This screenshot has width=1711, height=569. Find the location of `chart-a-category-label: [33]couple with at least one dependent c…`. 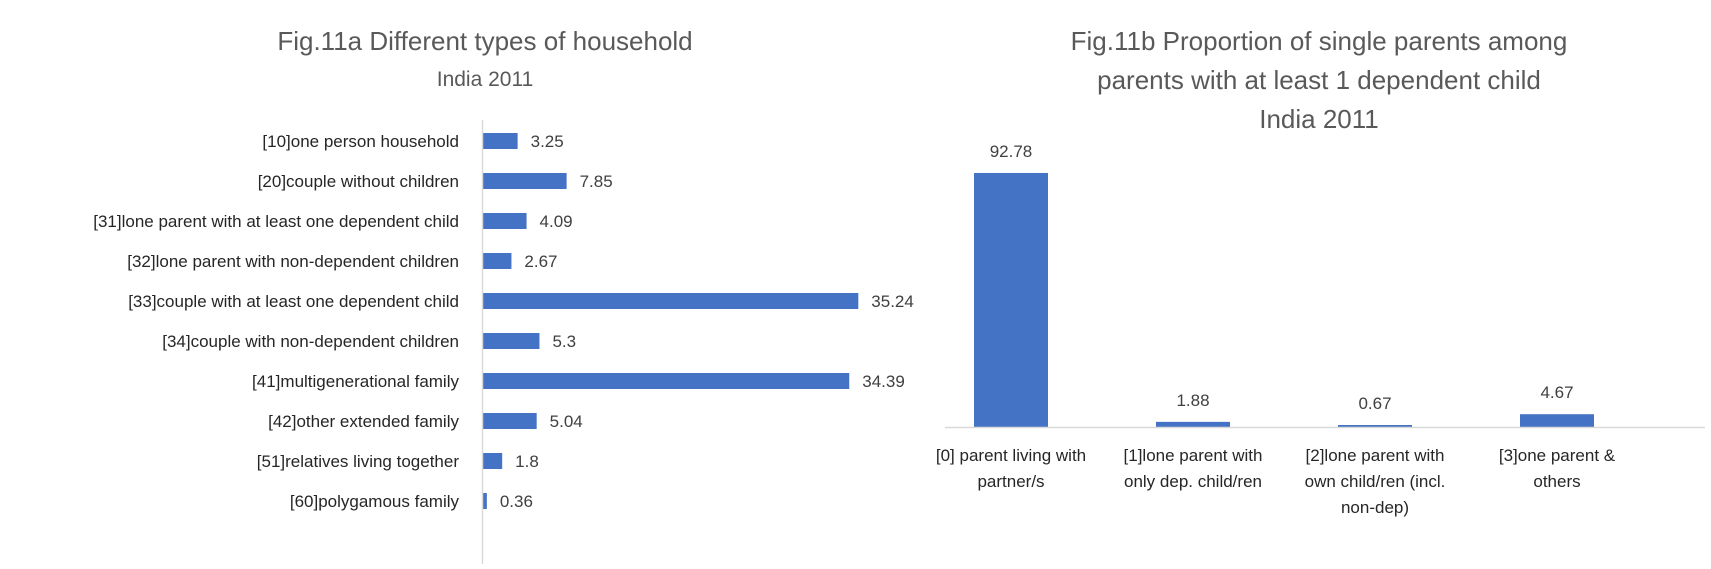

chart-a-category-label: [33]couple with at least one dependent c… is located at coordinates (293, 301).